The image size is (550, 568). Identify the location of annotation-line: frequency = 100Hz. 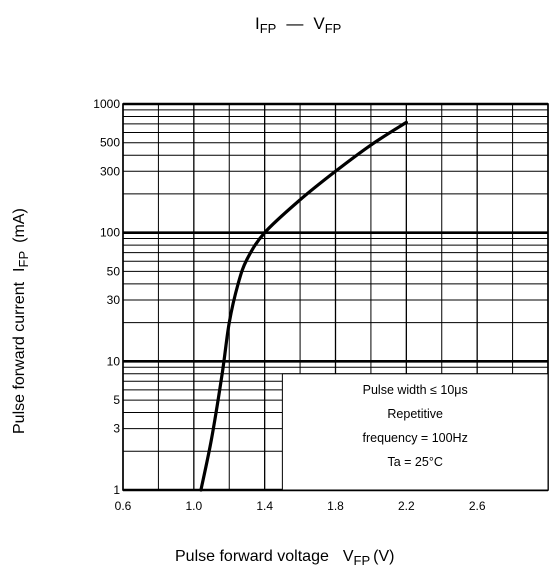
(415, 438).